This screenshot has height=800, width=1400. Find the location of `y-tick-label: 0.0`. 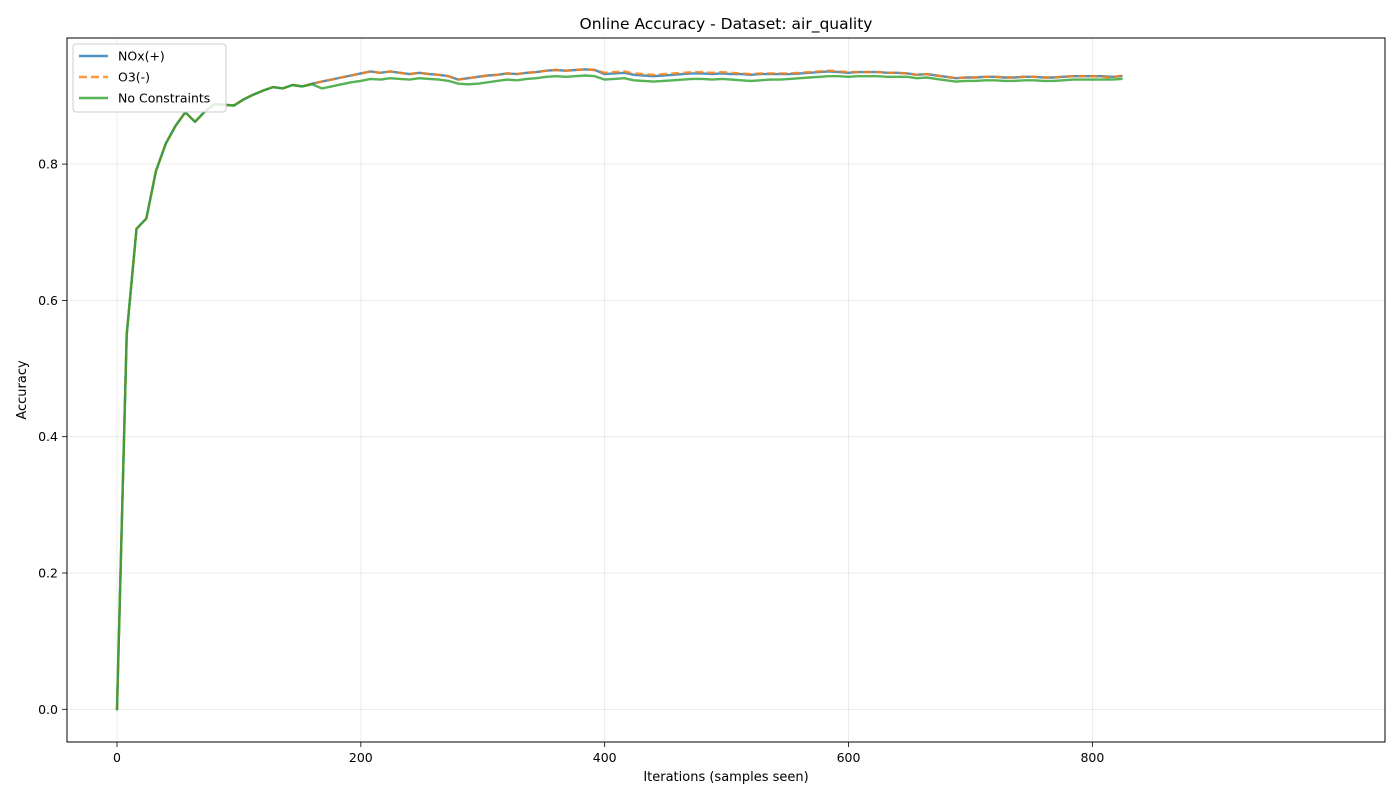

y-tick-label: 0.0 is located at coordinates (48, 709).